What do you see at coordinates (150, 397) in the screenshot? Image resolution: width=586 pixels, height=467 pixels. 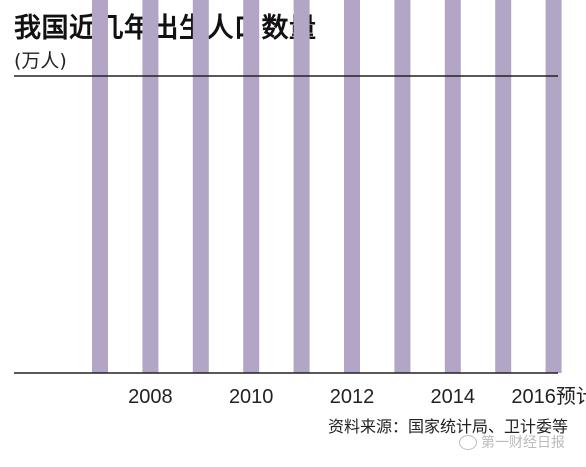 I see `x-tick-label-2008: 2008` at bounding box center [150, 397].